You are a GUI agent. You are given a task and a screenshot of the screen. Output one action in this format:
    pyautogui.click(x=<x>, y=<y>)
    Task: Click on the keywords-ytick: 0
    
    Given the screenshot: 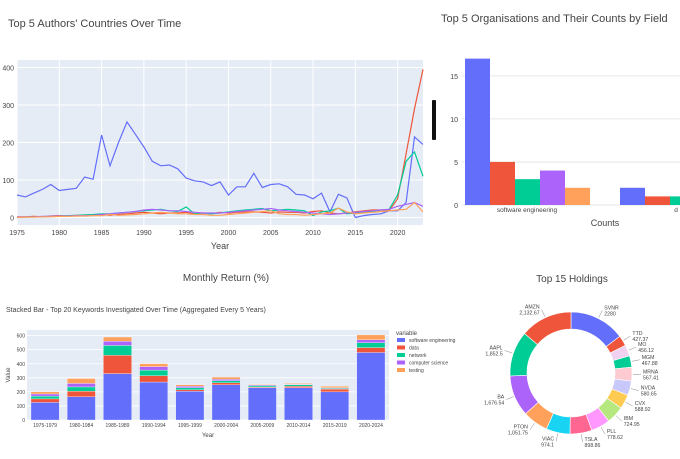 What is the action you would take?
    pyautogui.click(x=23, y=421)
    